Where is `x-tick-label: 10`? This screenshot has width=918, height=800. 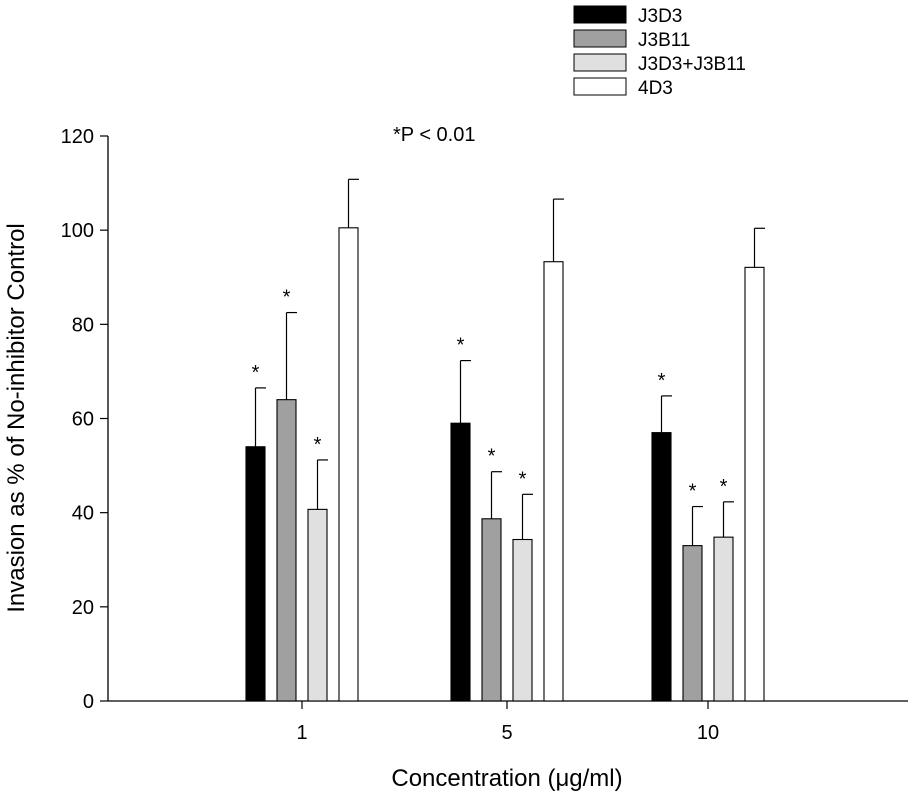 x-tick-label: 10 is located at coordinates (708, 733).